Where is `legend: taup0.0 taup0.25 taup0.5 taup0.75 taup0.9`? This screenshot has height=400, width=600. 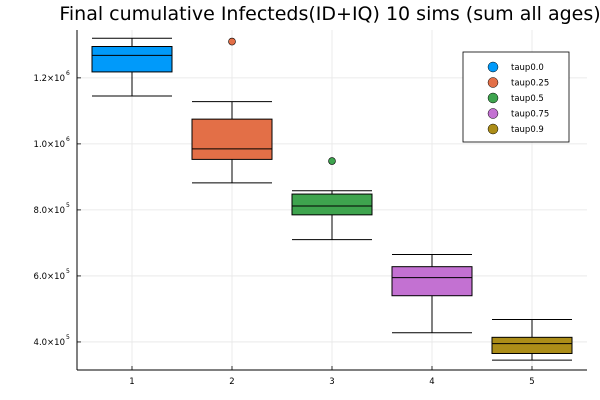
legend: taup0.0 taup0.25 taup0.5 taup0.75 taup0.9 is located at coordinates (516, 97).